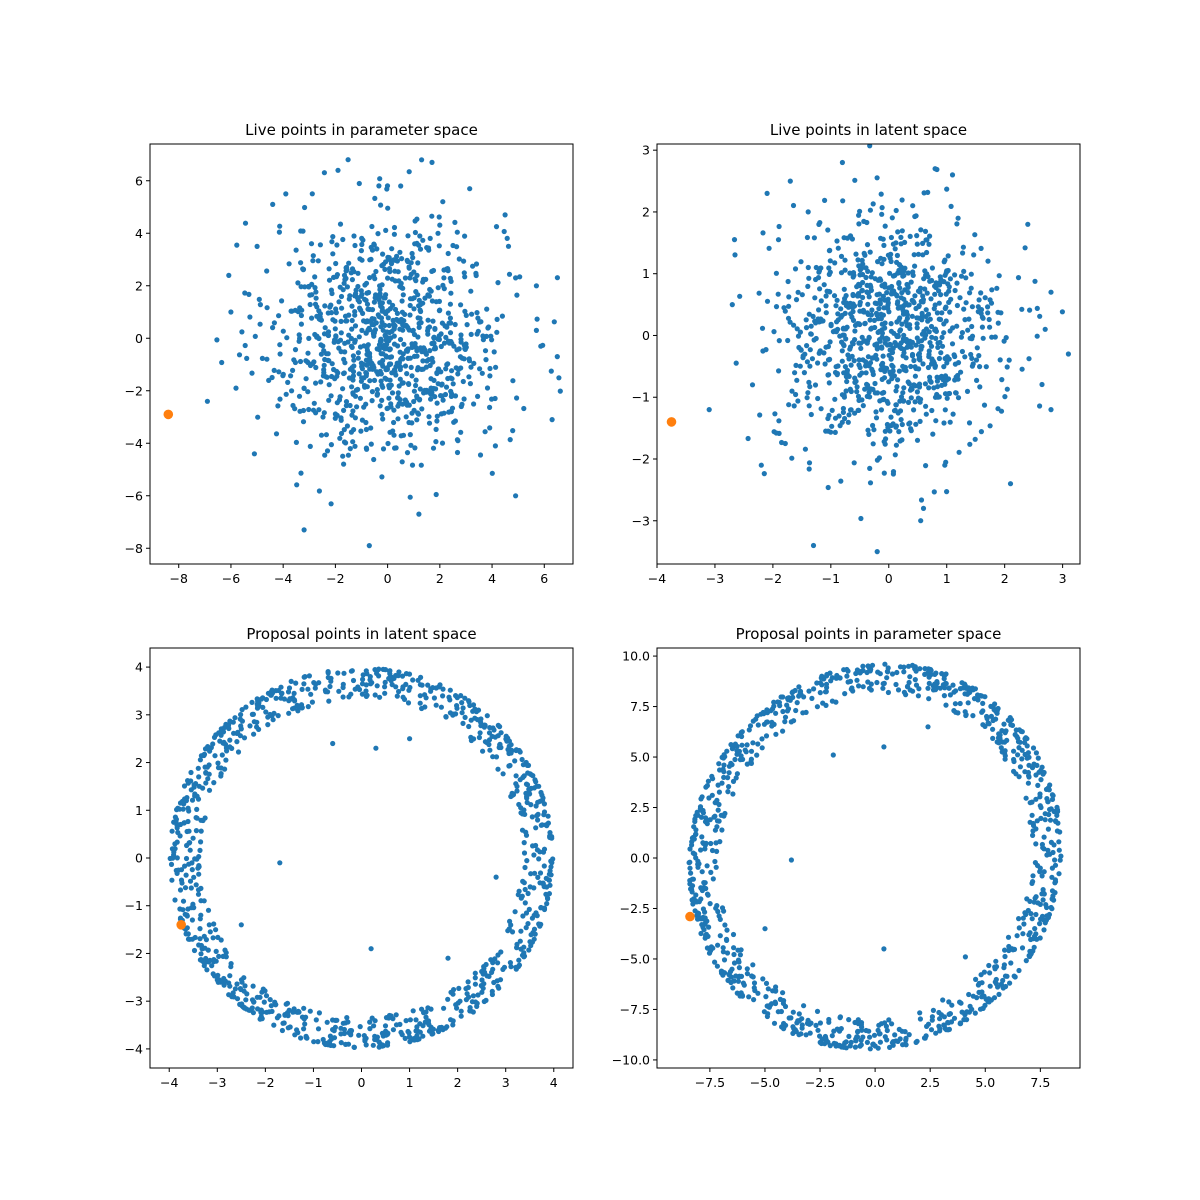 The width and height of the screenshot is (1200, 1200). Describe the element at coordinates (139, 858) in the screenshot. I see `y-tick-label: 0` at that location.